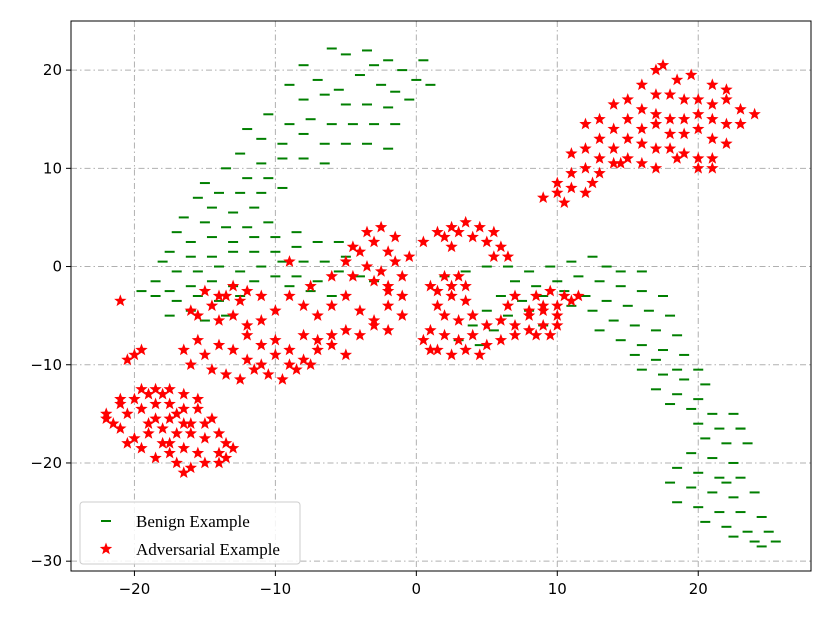  What do you see at coordinates (52, 70) in the screenshot?
I see `y-tick-label: 20` at bounding box center [52, 70].